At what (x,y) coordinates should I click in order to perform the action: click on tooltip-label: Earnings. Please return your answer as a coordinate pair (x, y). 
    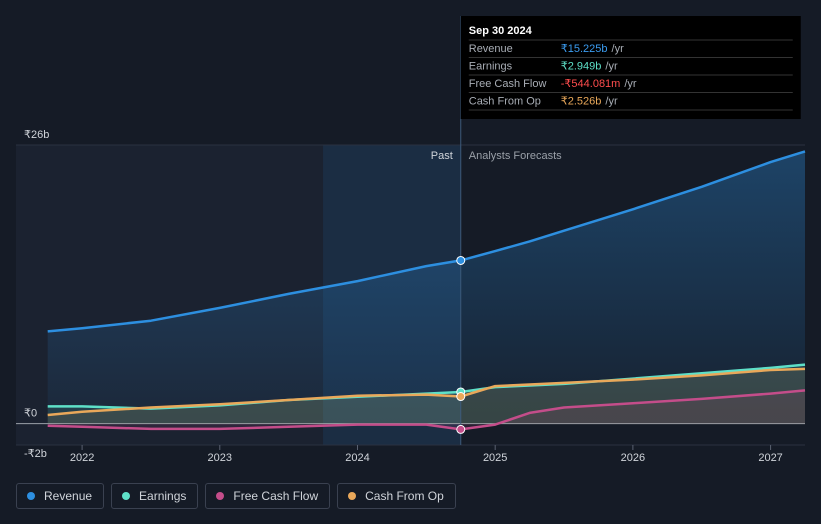
    Looking at the image, I should click on (491, 66).